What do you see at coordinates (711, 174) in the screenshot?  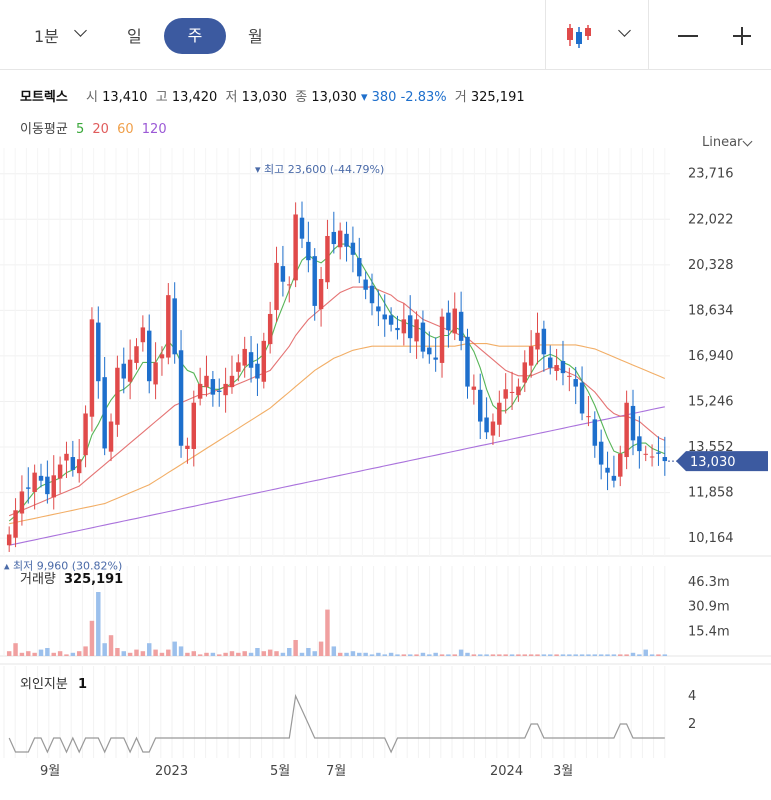 I see `price-tick-label: 23,716` at bounding box center [711, 174].